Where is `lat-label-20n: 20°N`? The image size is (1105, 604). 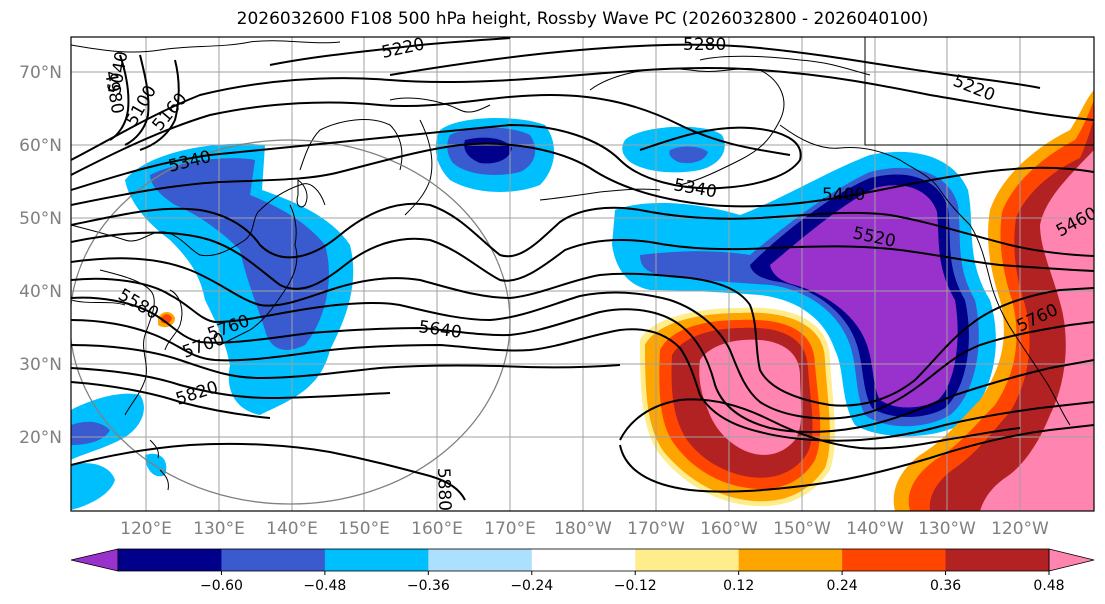
lat-label-20n: 20°N is located at coordinates (40, 438).